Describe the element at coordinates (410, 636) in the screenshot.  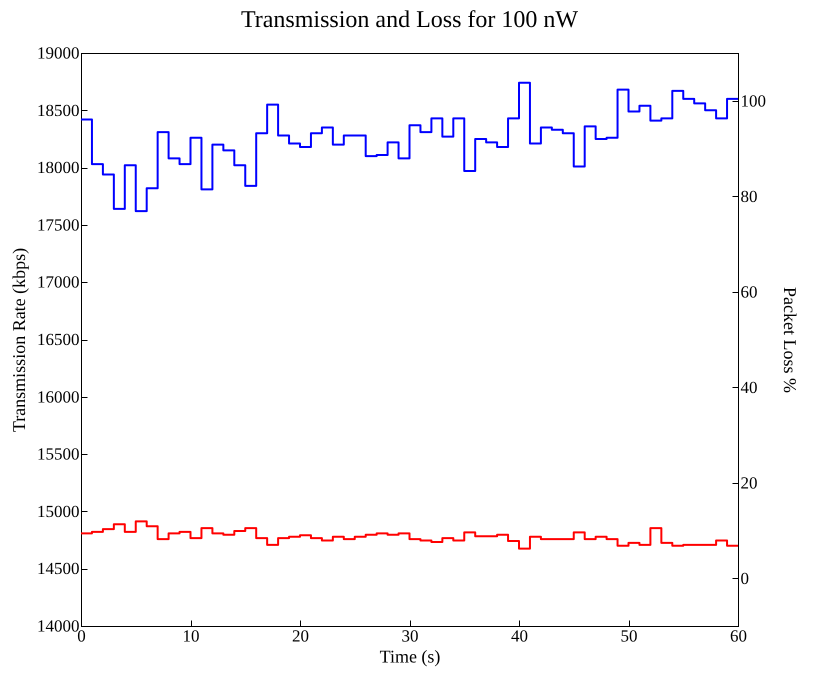
I see `x-tick-label: 30` at that location.